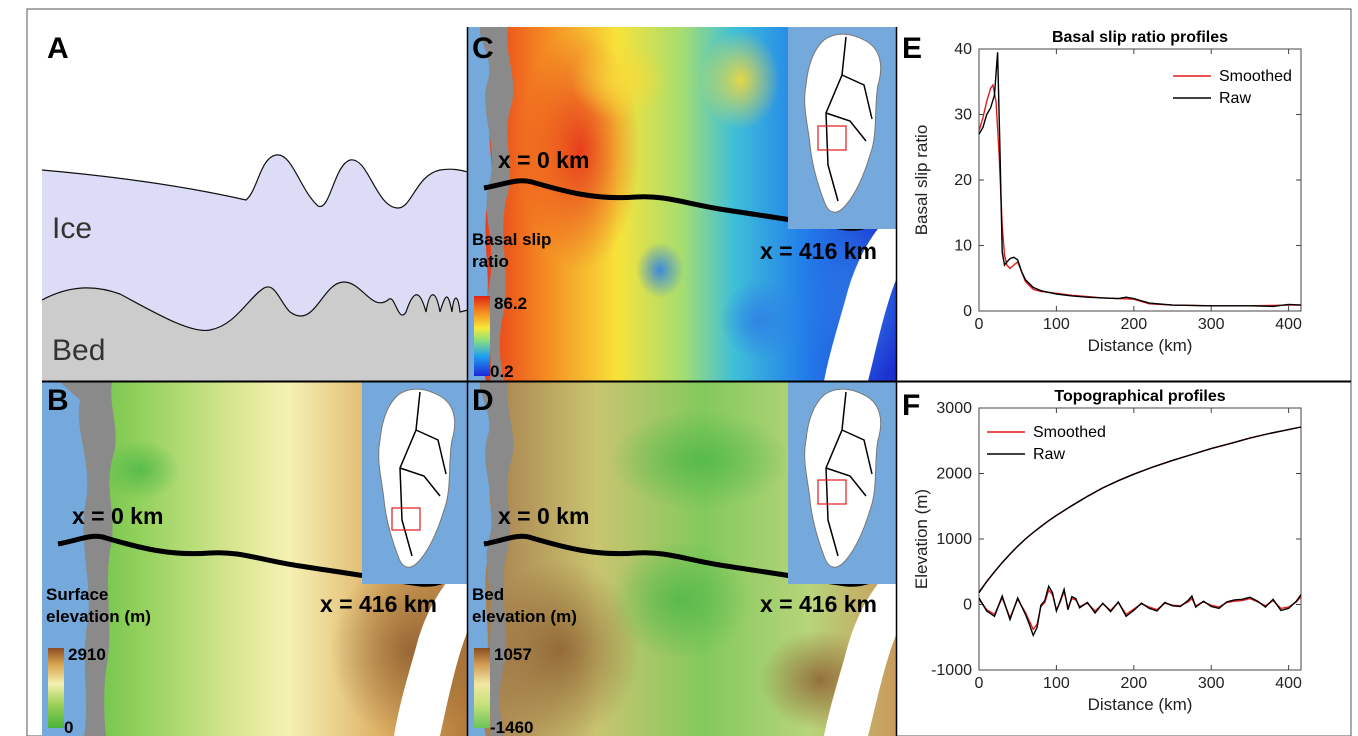 This screenshot has height=736, width=1358. Describe the element at coordinates (967, 605) in the screenshot. I see `chart-f-ytick-label: 0` at that location.